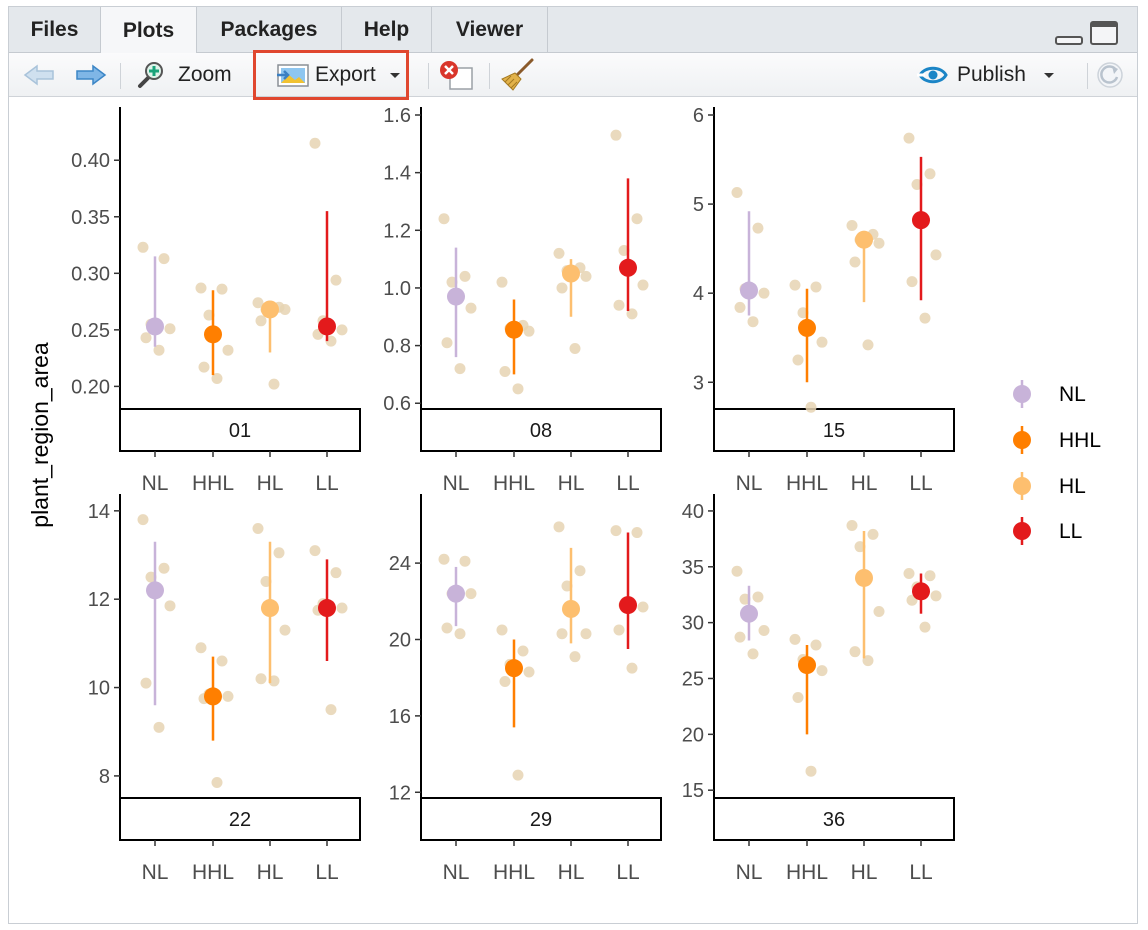  What do you see at coordinates (397, 347) in the screenshot?
I see `y-tick-label: 0.8` at bounding box center [397, 347].